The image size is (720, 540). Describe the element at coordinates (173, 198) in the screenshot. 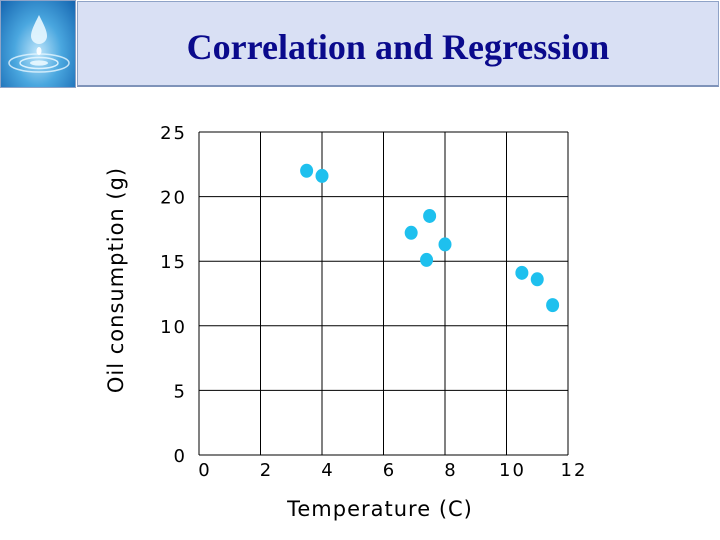

I see `y-tick-label: 20` at that location.